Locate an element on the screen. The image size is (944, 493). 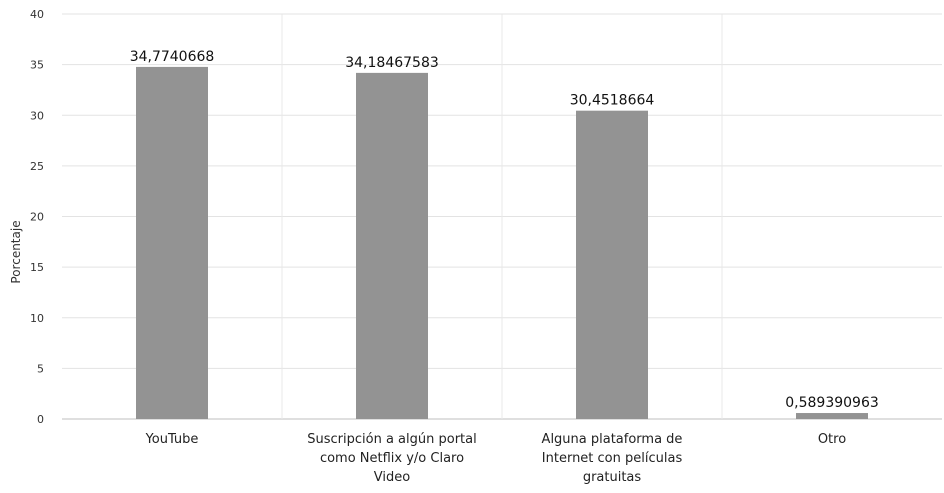
data-label: 34,18467583 is located at coordinates (392, 63).